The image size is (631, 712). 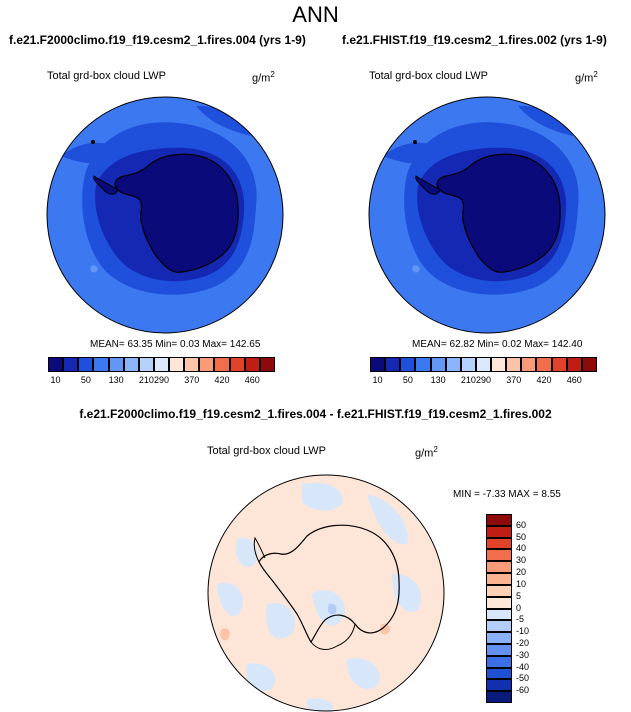 What do you see at coordinates (333, 636) in the screenshot?
I see `ross-sea-coast` at bounding box center [333, 636].